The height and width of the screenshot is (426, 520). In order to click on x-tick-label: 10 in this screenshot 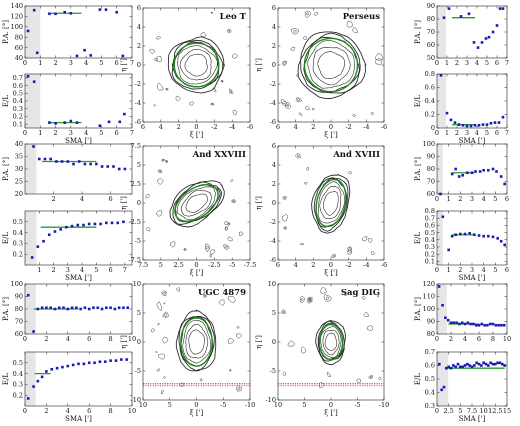, I will do `click(484, 411)`.